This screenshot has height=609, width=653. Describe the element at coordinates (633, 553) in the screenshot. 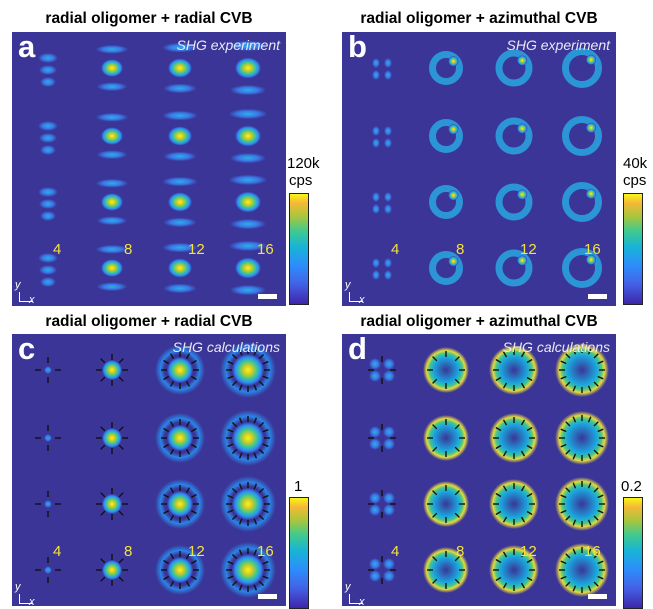

I see `panel-d-colorbar` at that location.